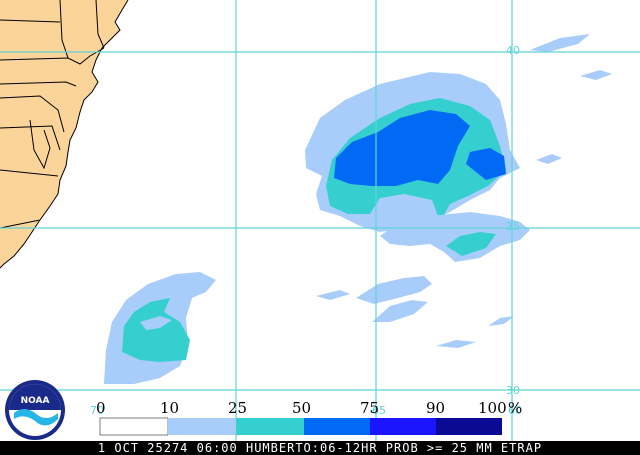  What do you see at coordinates (400, 311) in the screenshot?
I see `prob-area-10-25-streak2` at bounding box center [400, 311].